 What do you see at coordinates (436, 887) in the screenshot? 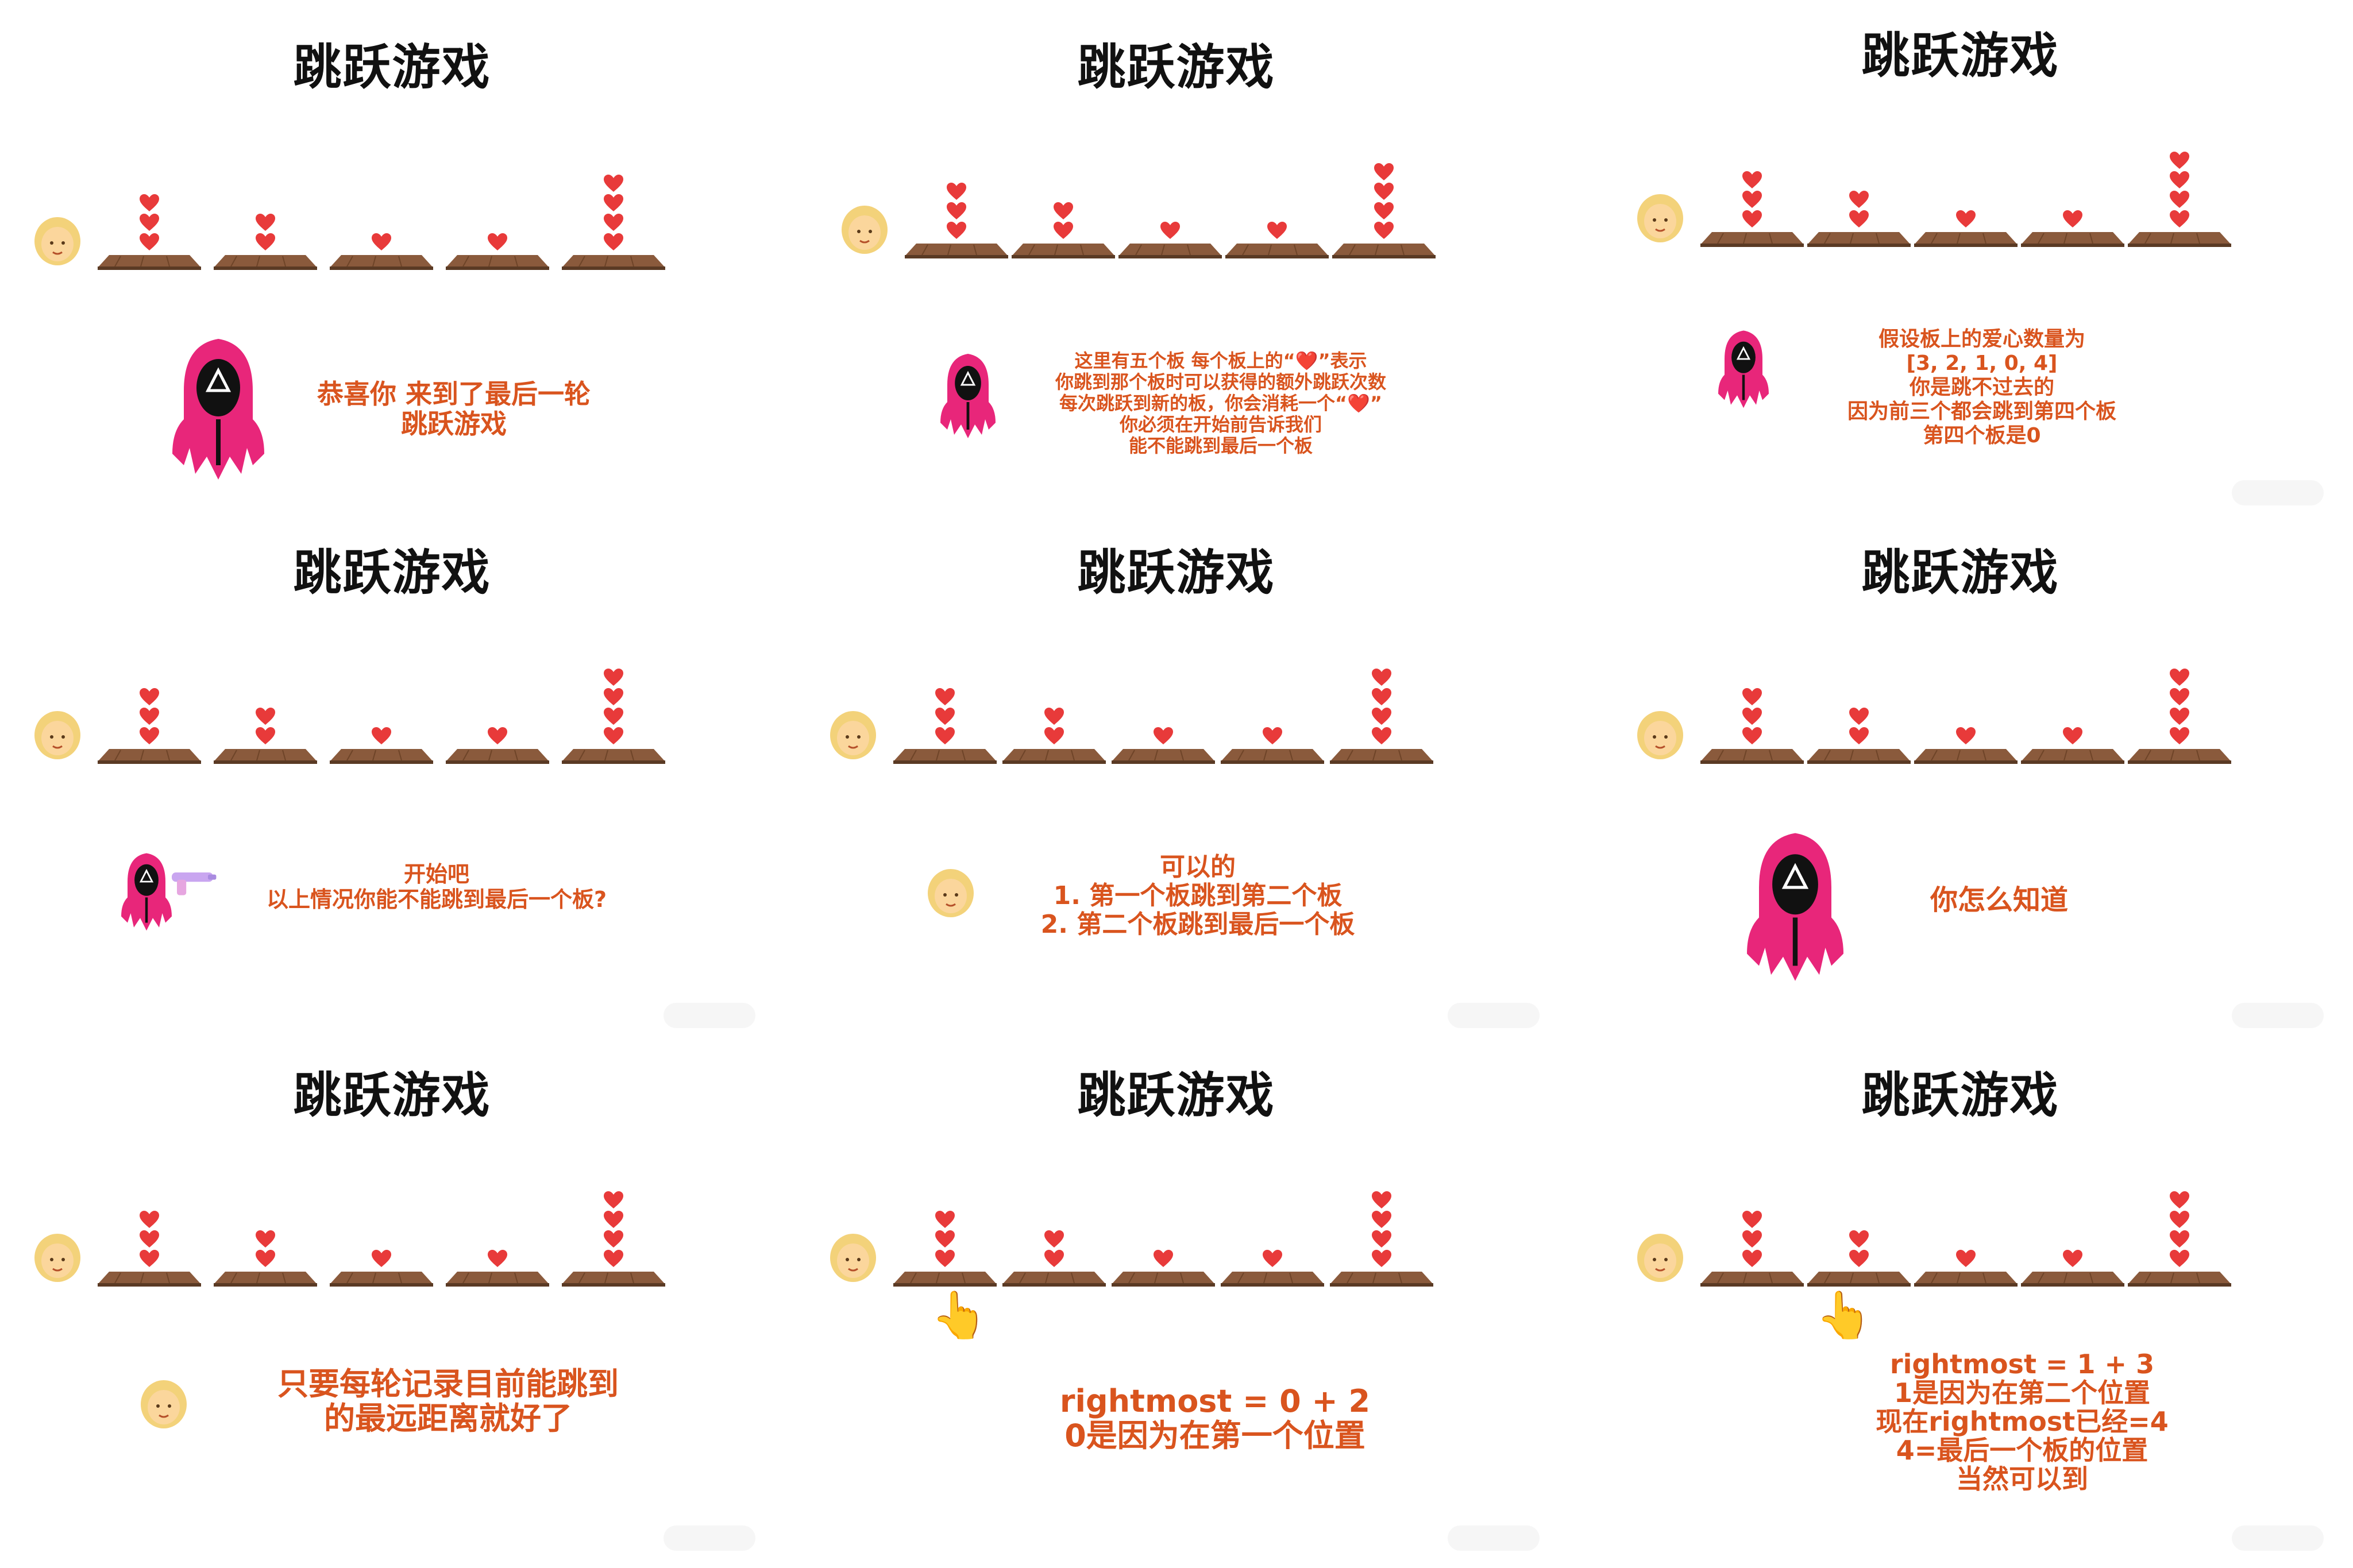
I see `speech-text: 开始吧 以上情况你能不能跳到最后一个板?` at bounding box center [436, 887].